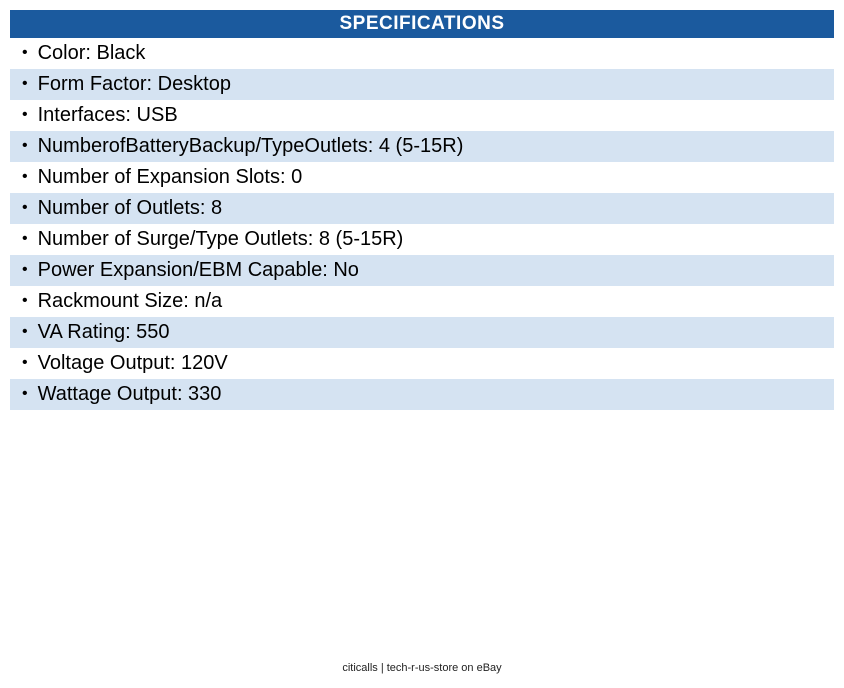 Image resolution: width=844 pixels, height=688 pixels. Describe the element at coordinates (129, 394) in the screenshot. I see `spec-row-label: Wattage Output: 330` at that location.